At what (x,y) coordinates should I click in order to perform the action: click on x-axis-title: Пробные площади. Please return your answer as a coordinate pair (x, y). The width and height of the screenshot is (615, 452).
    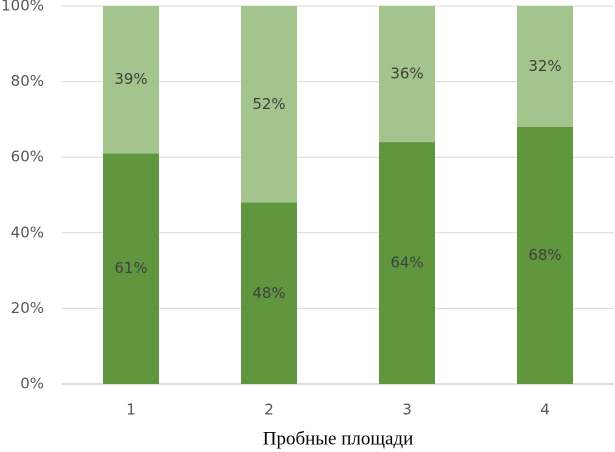
    Looking at the image, I should click on (338, 438).